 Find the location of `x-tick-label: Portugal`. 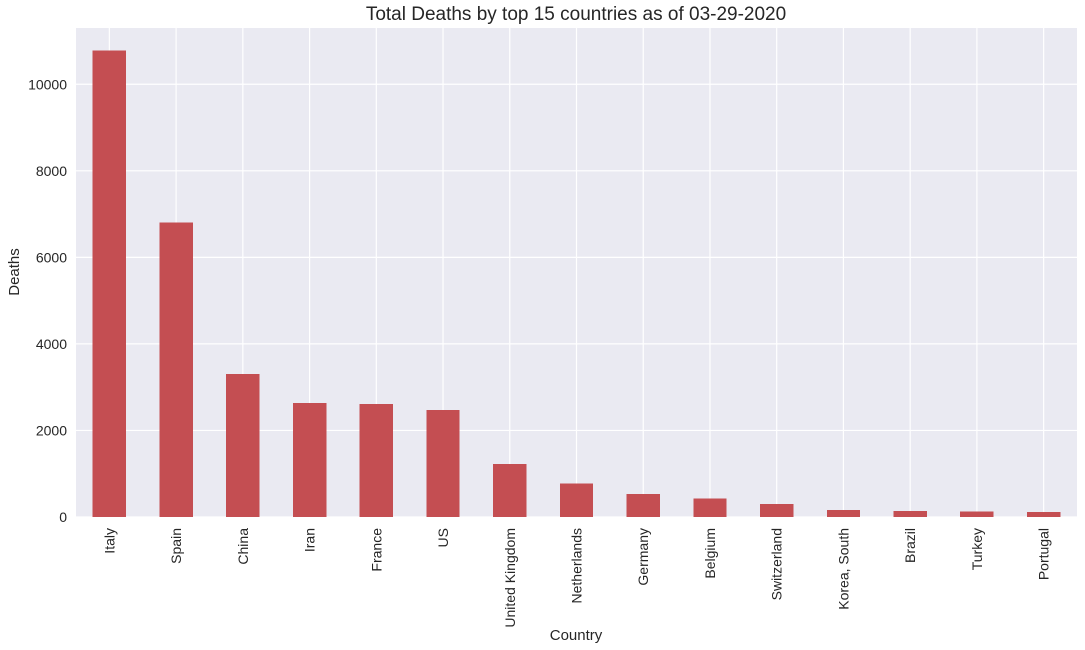

x-tick-label: Portugal is located at coordinates (1044, 554).